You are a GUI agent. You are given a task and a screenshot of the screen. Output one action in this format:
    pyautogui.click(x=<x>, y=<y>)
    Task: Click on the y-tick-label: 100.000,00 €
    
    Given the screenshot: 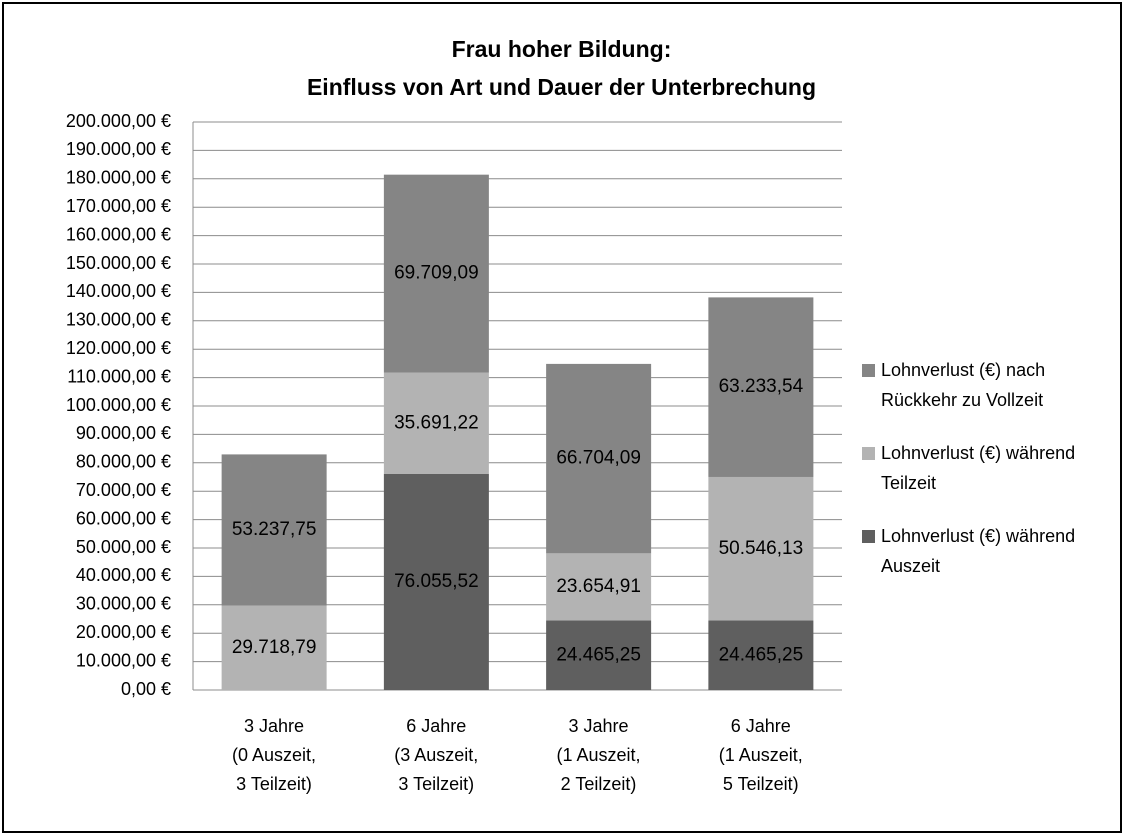 What is the action you would take?
    pyautogui.click(x=118, y=405)
    